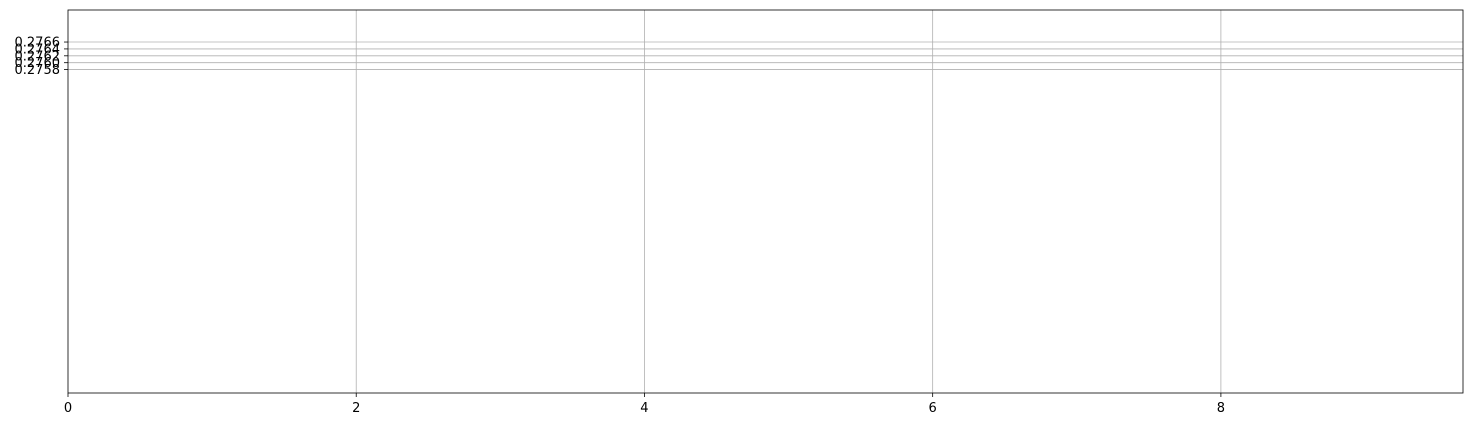  I want to click on y-tick-label: 0.2766, so click(38, 43).